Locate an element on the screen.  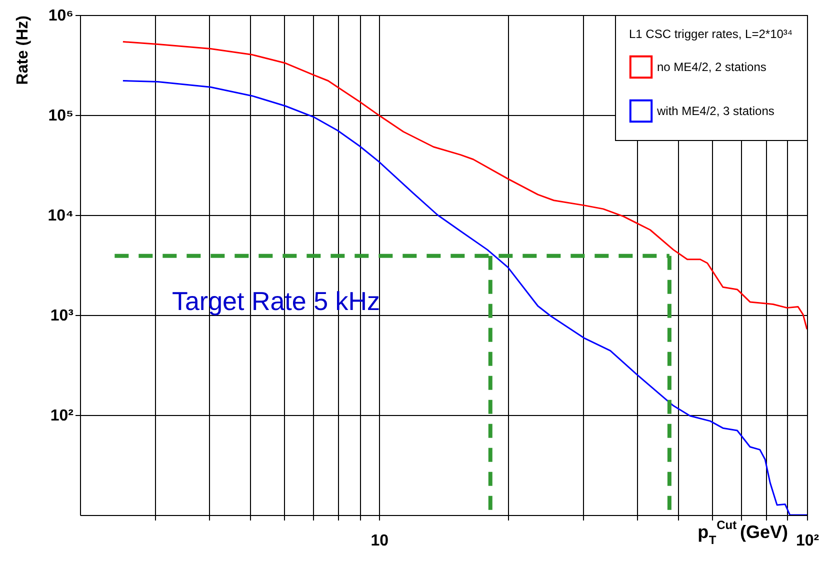
y-tick-label: 10² is located at coordinates (62, 416).